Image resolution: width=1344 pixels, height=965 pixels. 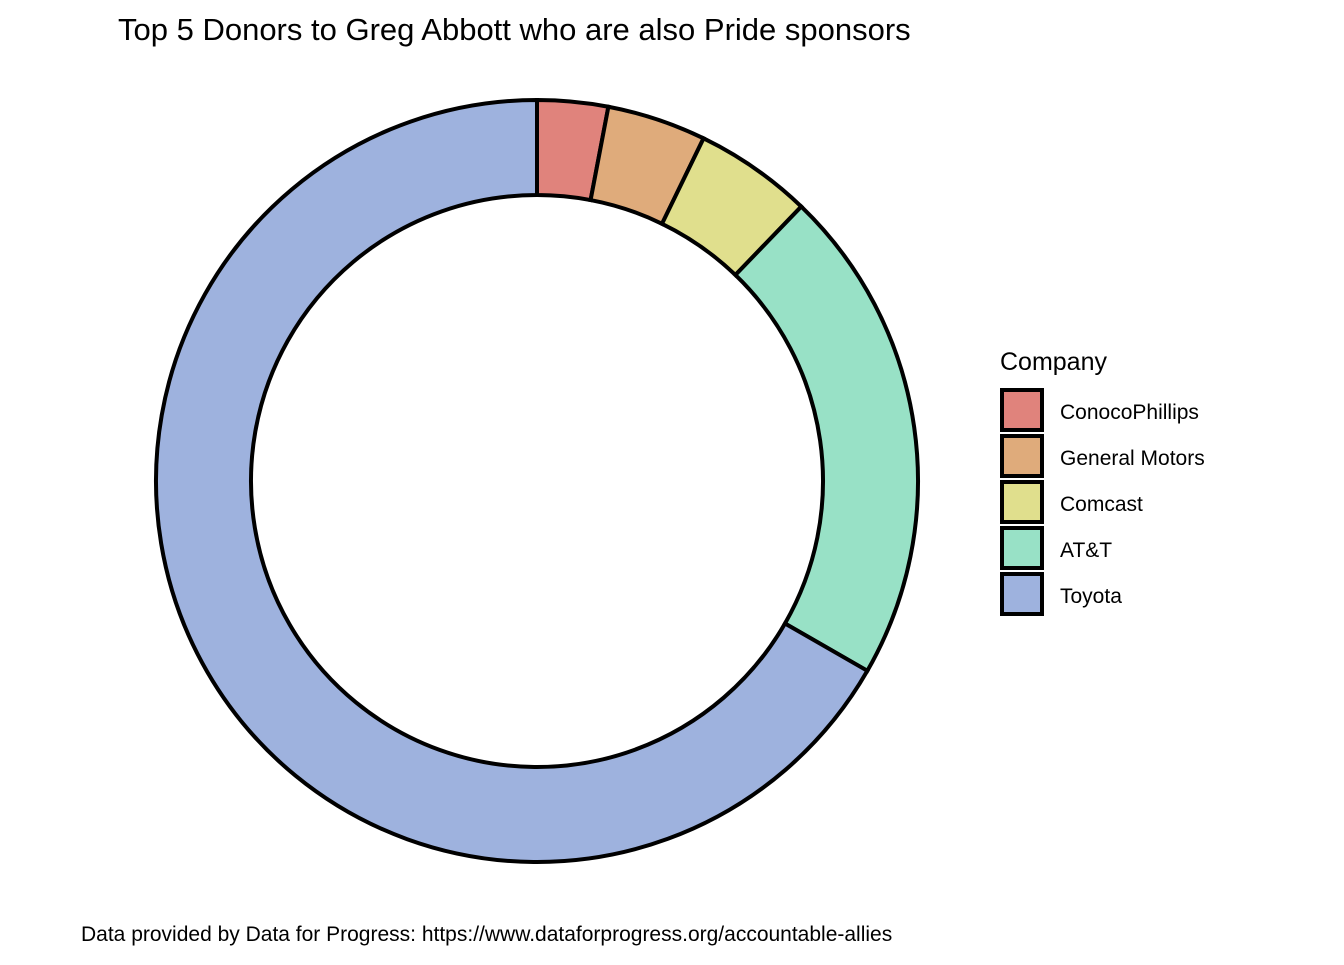 What do you see at coordinates (1022, 410) in the screenshot?
I see `legend-swatch-conocophillips` at bounding box center [1022, 410].